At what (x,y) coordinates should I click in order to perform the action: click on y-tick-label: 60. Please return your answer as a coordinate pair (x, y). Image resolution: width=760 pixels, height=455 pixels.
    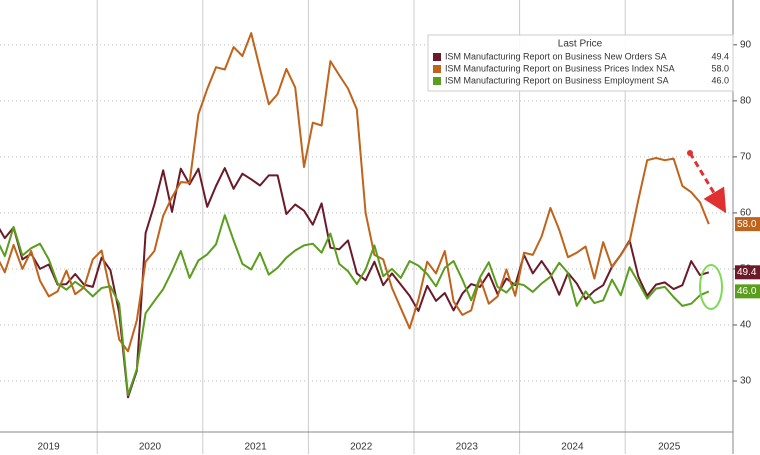
    Looking at the image, I should click on (746, 213).